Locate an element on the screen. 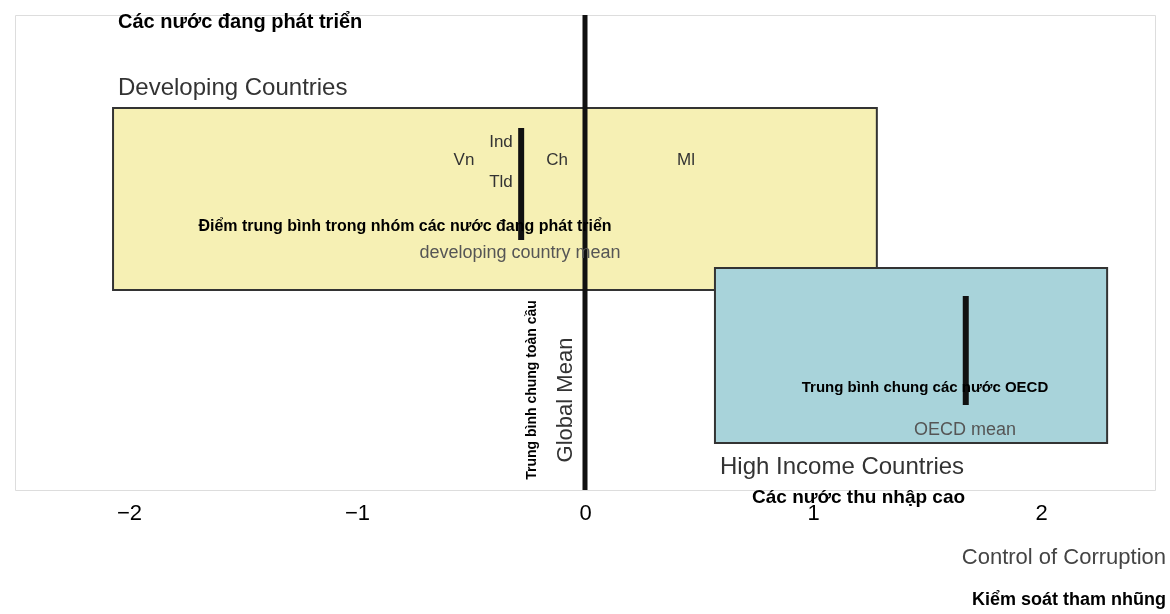 The width and height of the screenshot is (1170, 614). annotation: Các nước đang phát triển is located at coordinates (240, 21).